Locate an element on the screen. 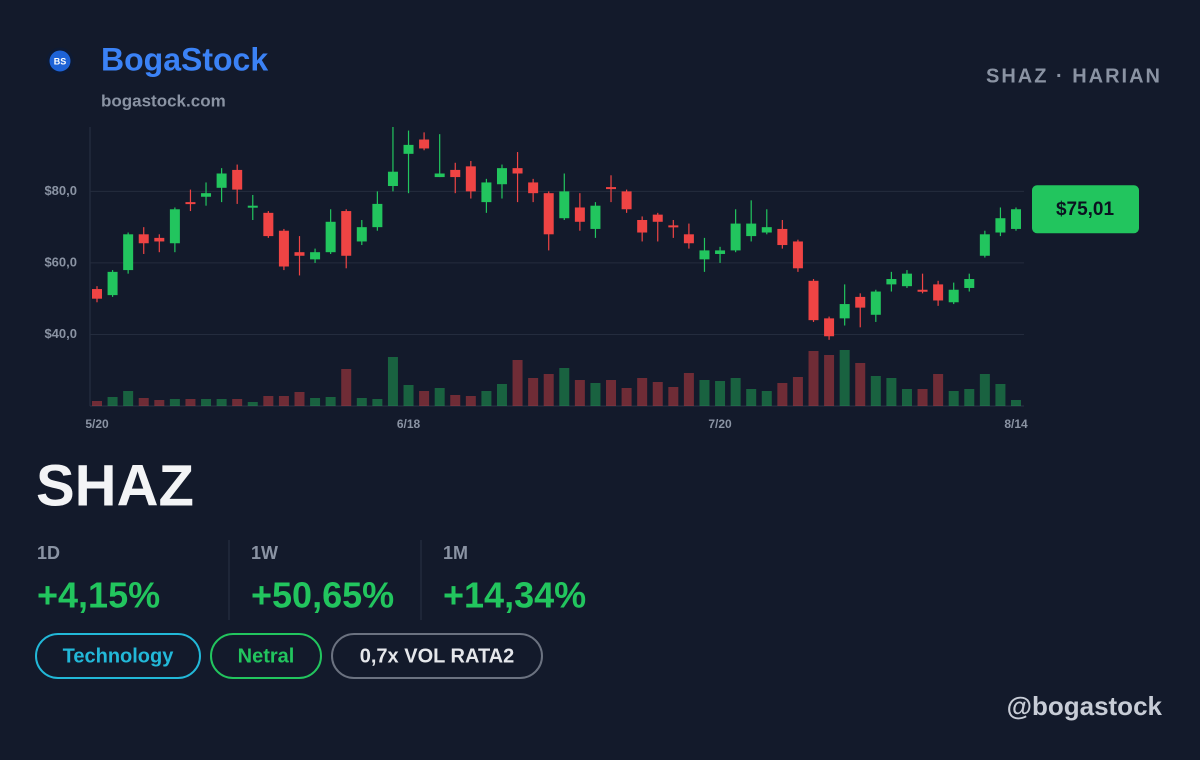 Image resolution: width=1200 pixels, height=760 pixels. stat-label: 1D is located at coordinates (48, 553).